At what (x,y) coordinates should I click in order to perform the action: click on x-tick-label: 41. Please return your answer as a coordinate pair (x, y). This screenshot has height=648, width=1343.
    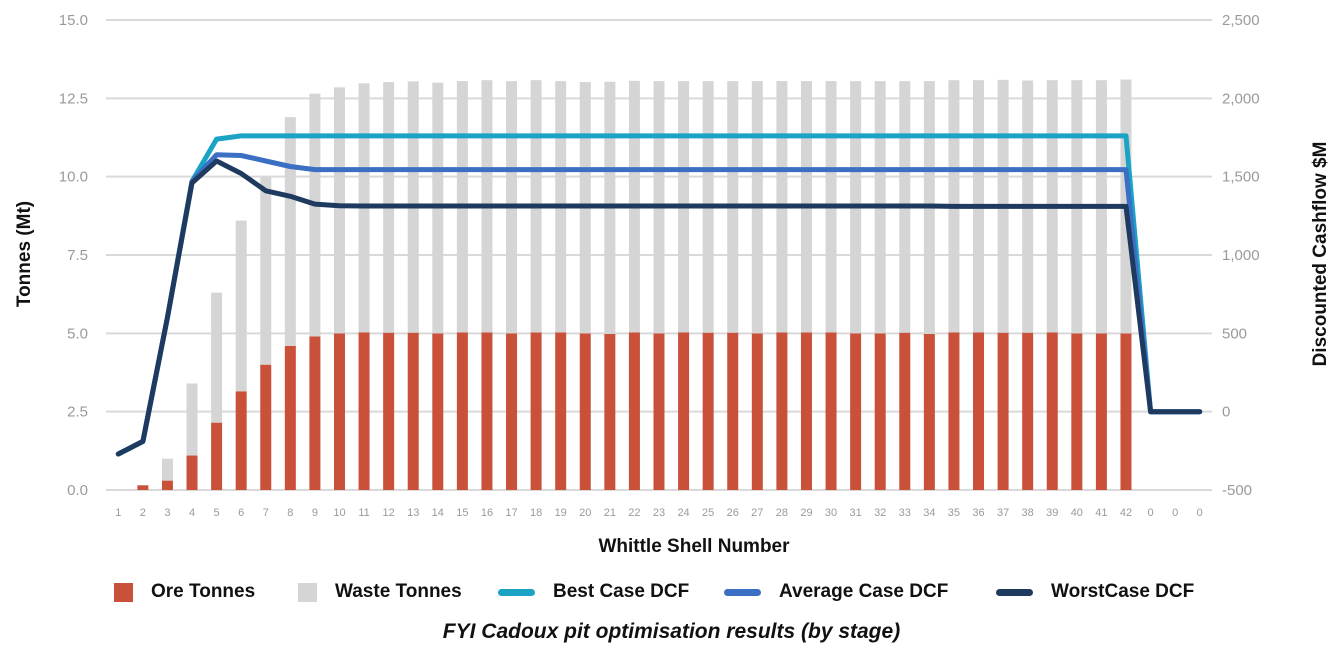
    Looking at the image, I should click on (1101, 513).